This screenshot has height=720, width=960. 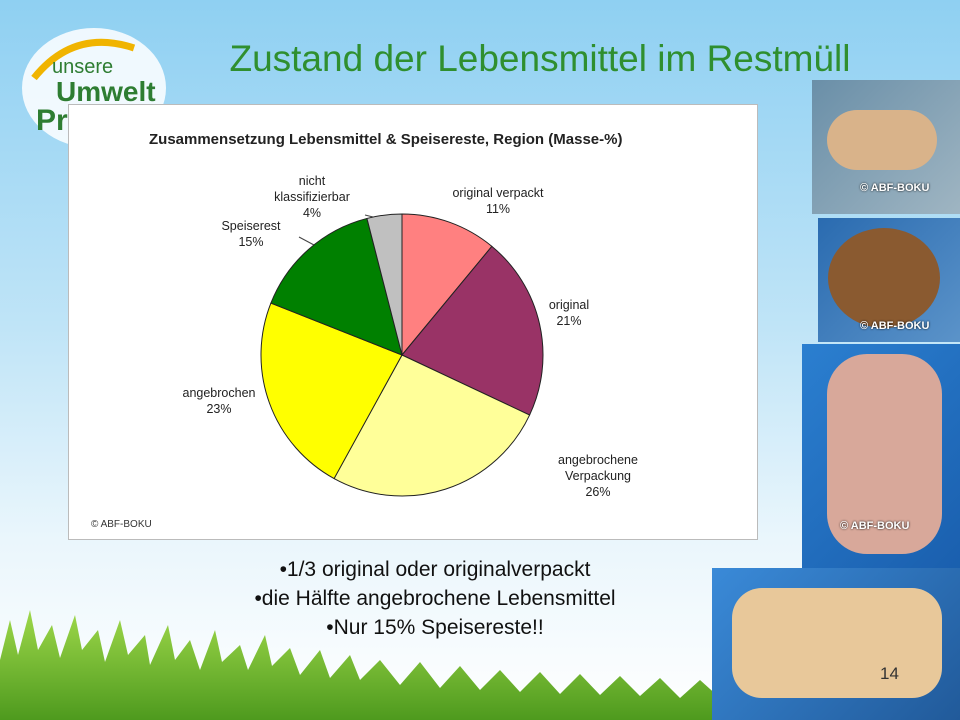 What do you see at coordinates (251, 226) in the screenshot?
I see `slice-name: Speiserest` at bounding box center [251, 226].